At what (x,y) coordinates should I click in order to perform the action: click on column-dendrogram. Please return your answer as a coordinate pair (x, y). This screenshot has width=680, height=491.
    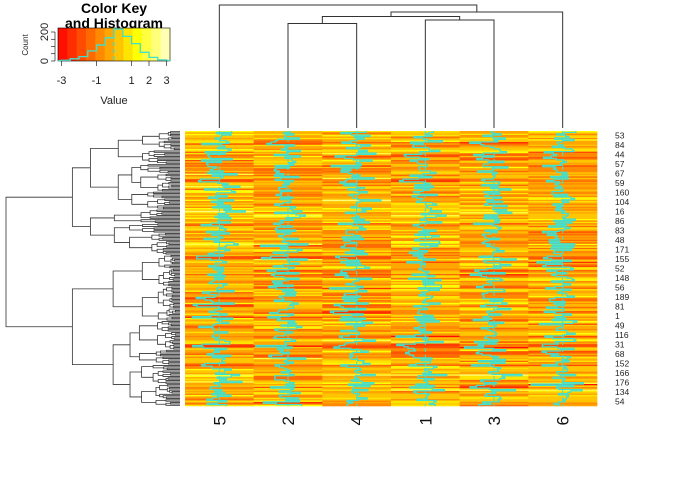
    Looking at the image, I should click on (391, 66).